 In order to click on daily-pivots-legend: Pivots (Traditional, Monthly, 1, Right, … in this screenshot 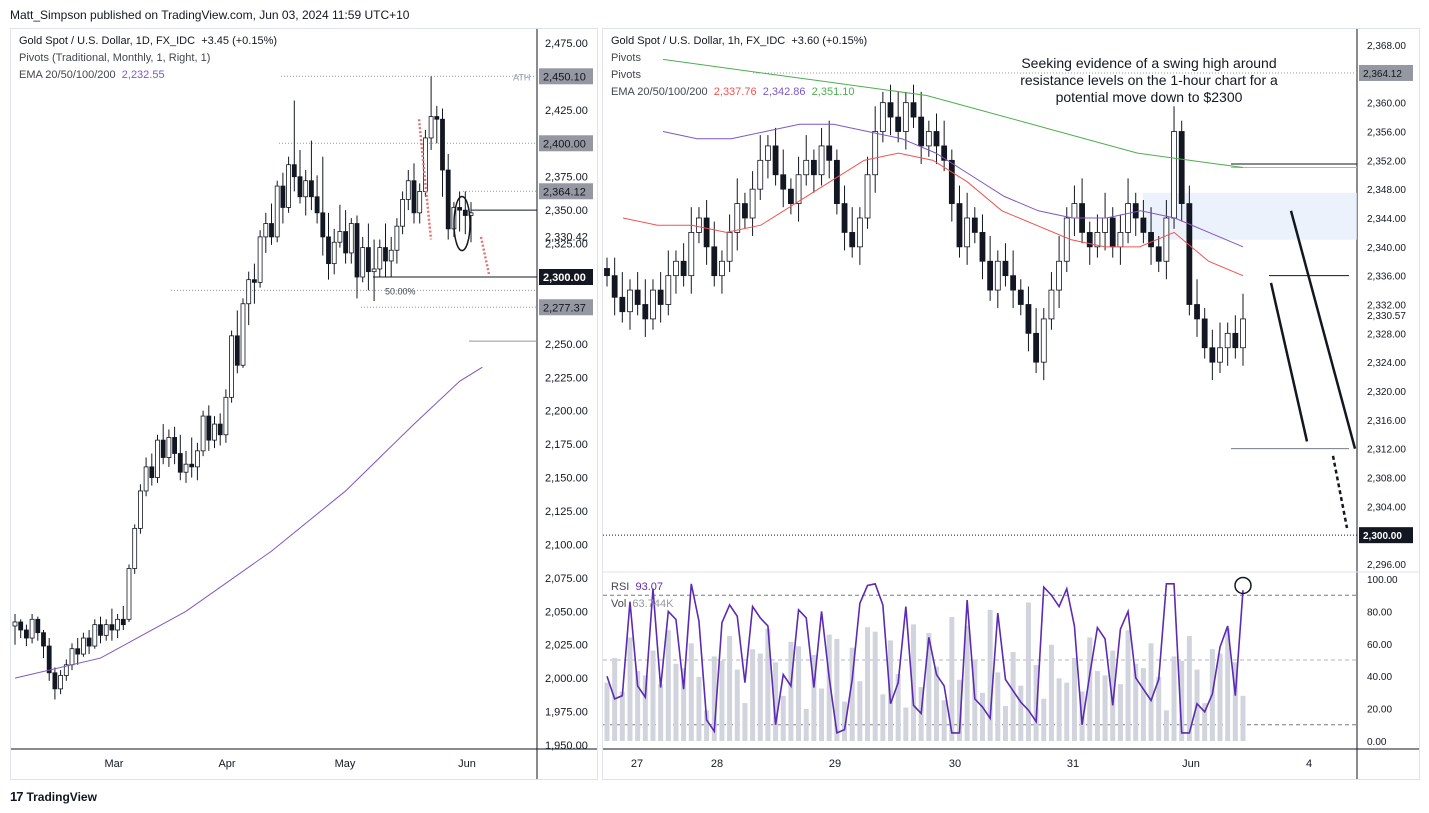, I will do `click(115, 58)`.